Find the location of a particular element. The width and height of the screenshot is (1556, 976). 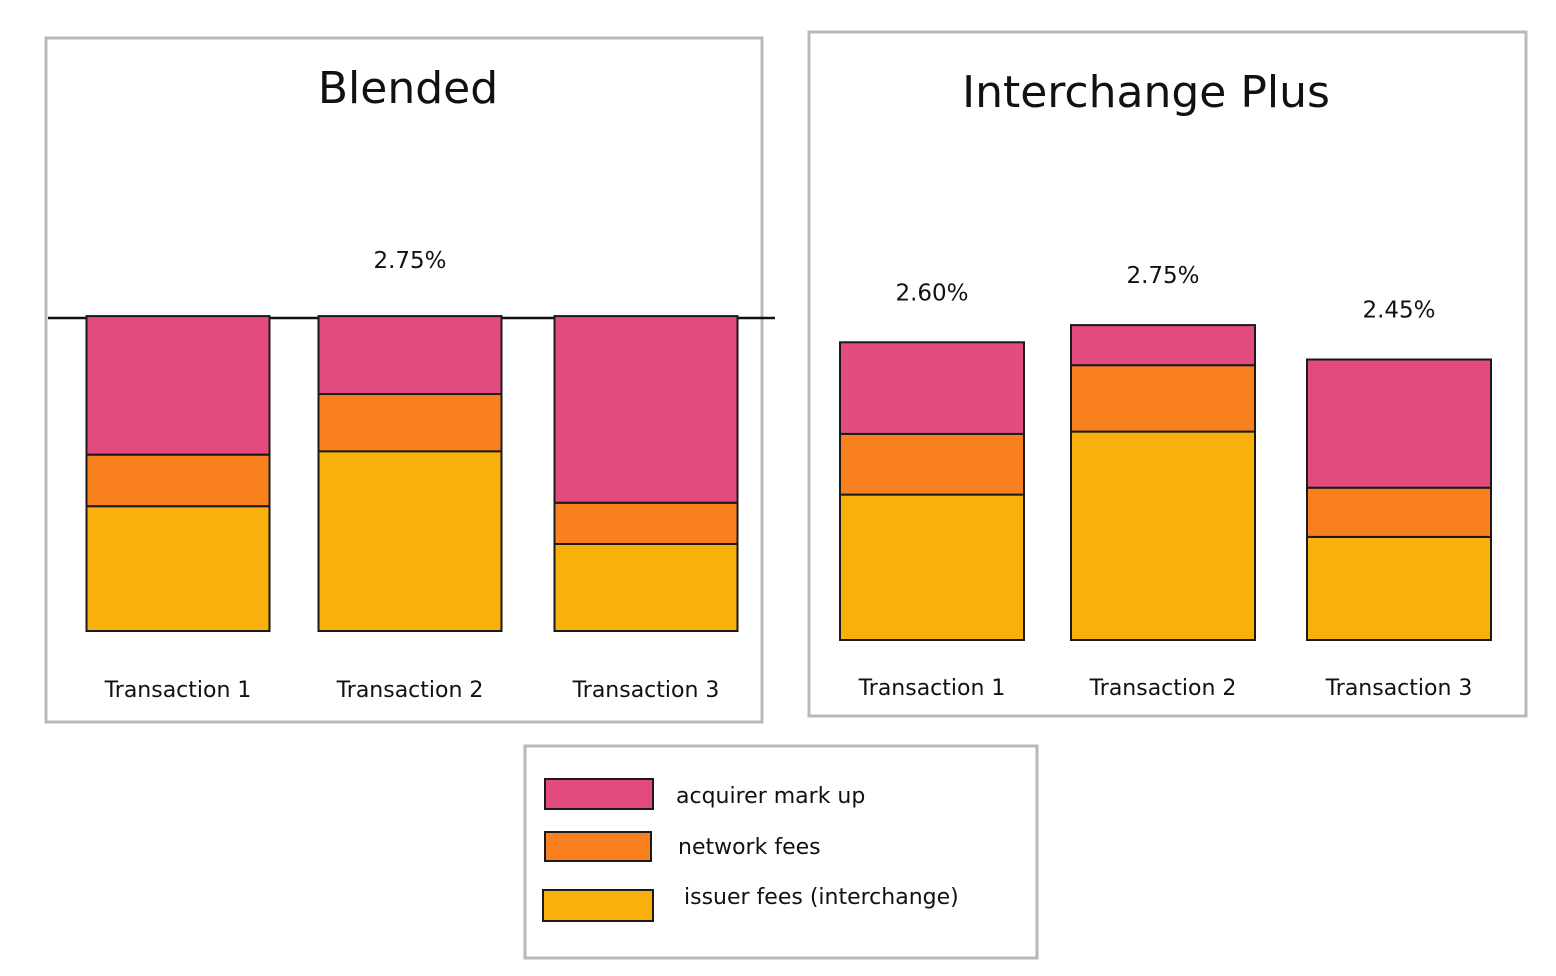

legend-frame is located at coordinates (781, 852).